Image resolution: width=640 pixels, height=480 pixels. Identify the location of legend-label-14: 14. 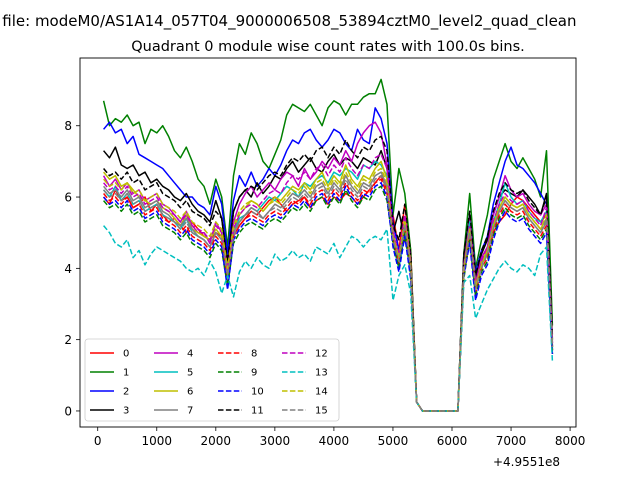
(321, 392).